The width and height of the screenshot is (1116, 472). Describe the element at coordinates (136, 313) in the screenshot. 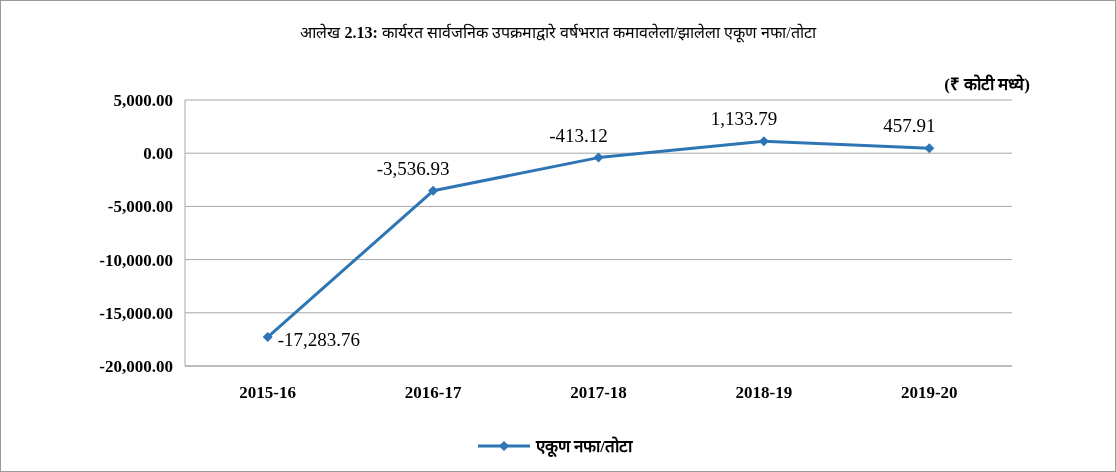

I see `y-tick-label: -15,000.00` at that location.